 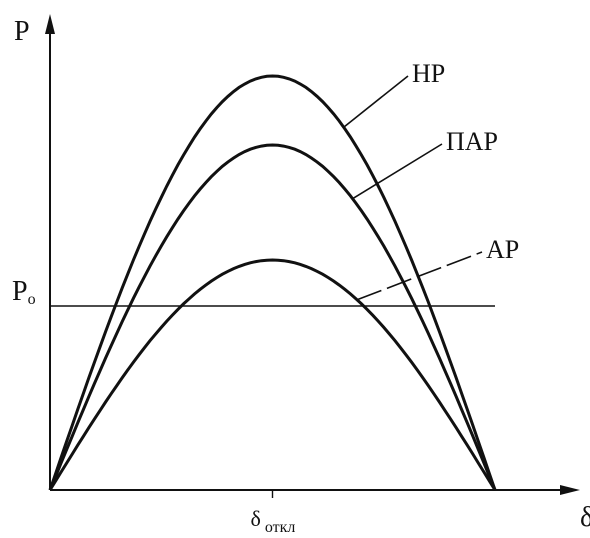 What do you see at coordinates (419, 276) in the screenshot?
I see `series-leader-ar` at bounding box center [419, 276].